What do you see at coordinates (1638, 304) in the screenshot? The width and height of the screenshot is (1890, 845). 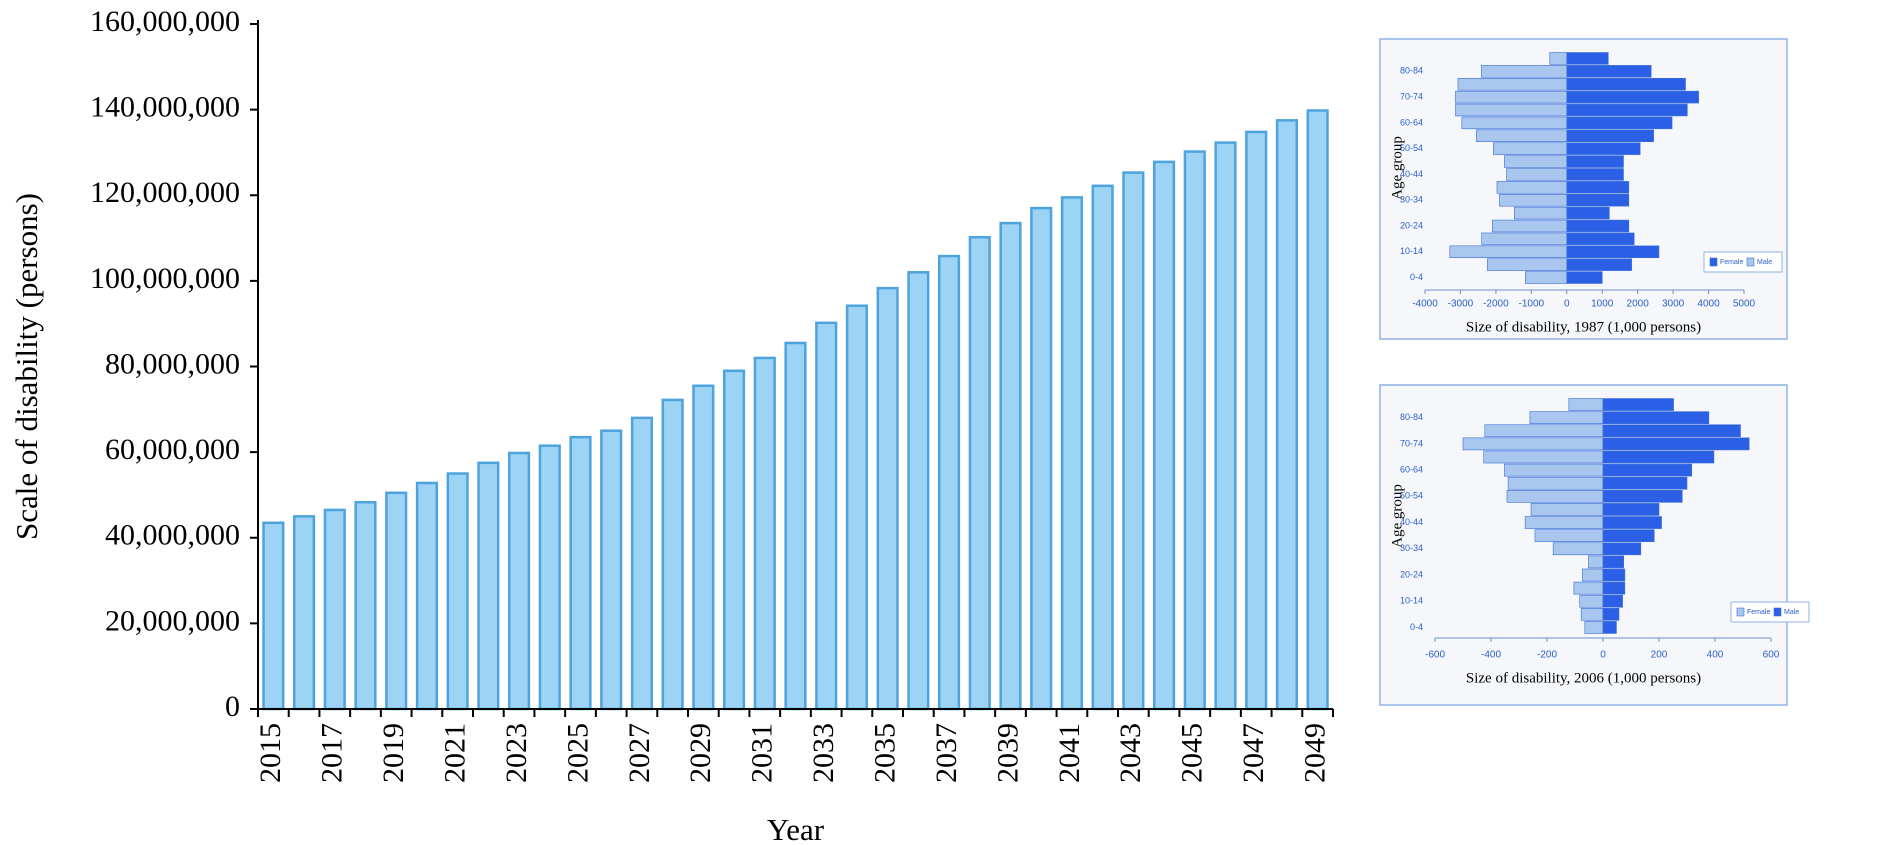 I see `x-tick-label: 2000` at bounding box center [1638, 304].